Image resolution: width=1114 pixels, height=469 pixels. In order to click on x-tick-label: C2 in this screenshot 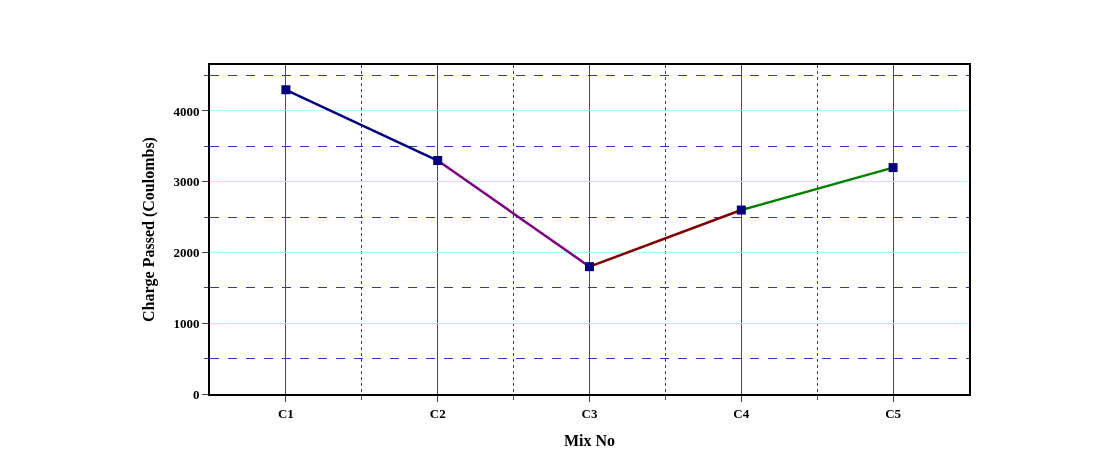, I will do `click(437, 413)`.